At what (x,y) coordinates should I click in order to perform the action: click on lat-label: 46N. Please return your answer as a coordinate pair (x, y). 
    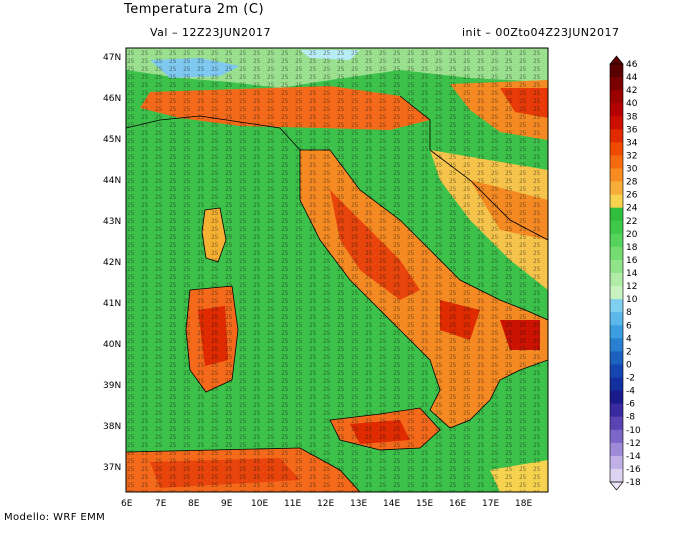
    Looking at the image, I should click on (112, 99).